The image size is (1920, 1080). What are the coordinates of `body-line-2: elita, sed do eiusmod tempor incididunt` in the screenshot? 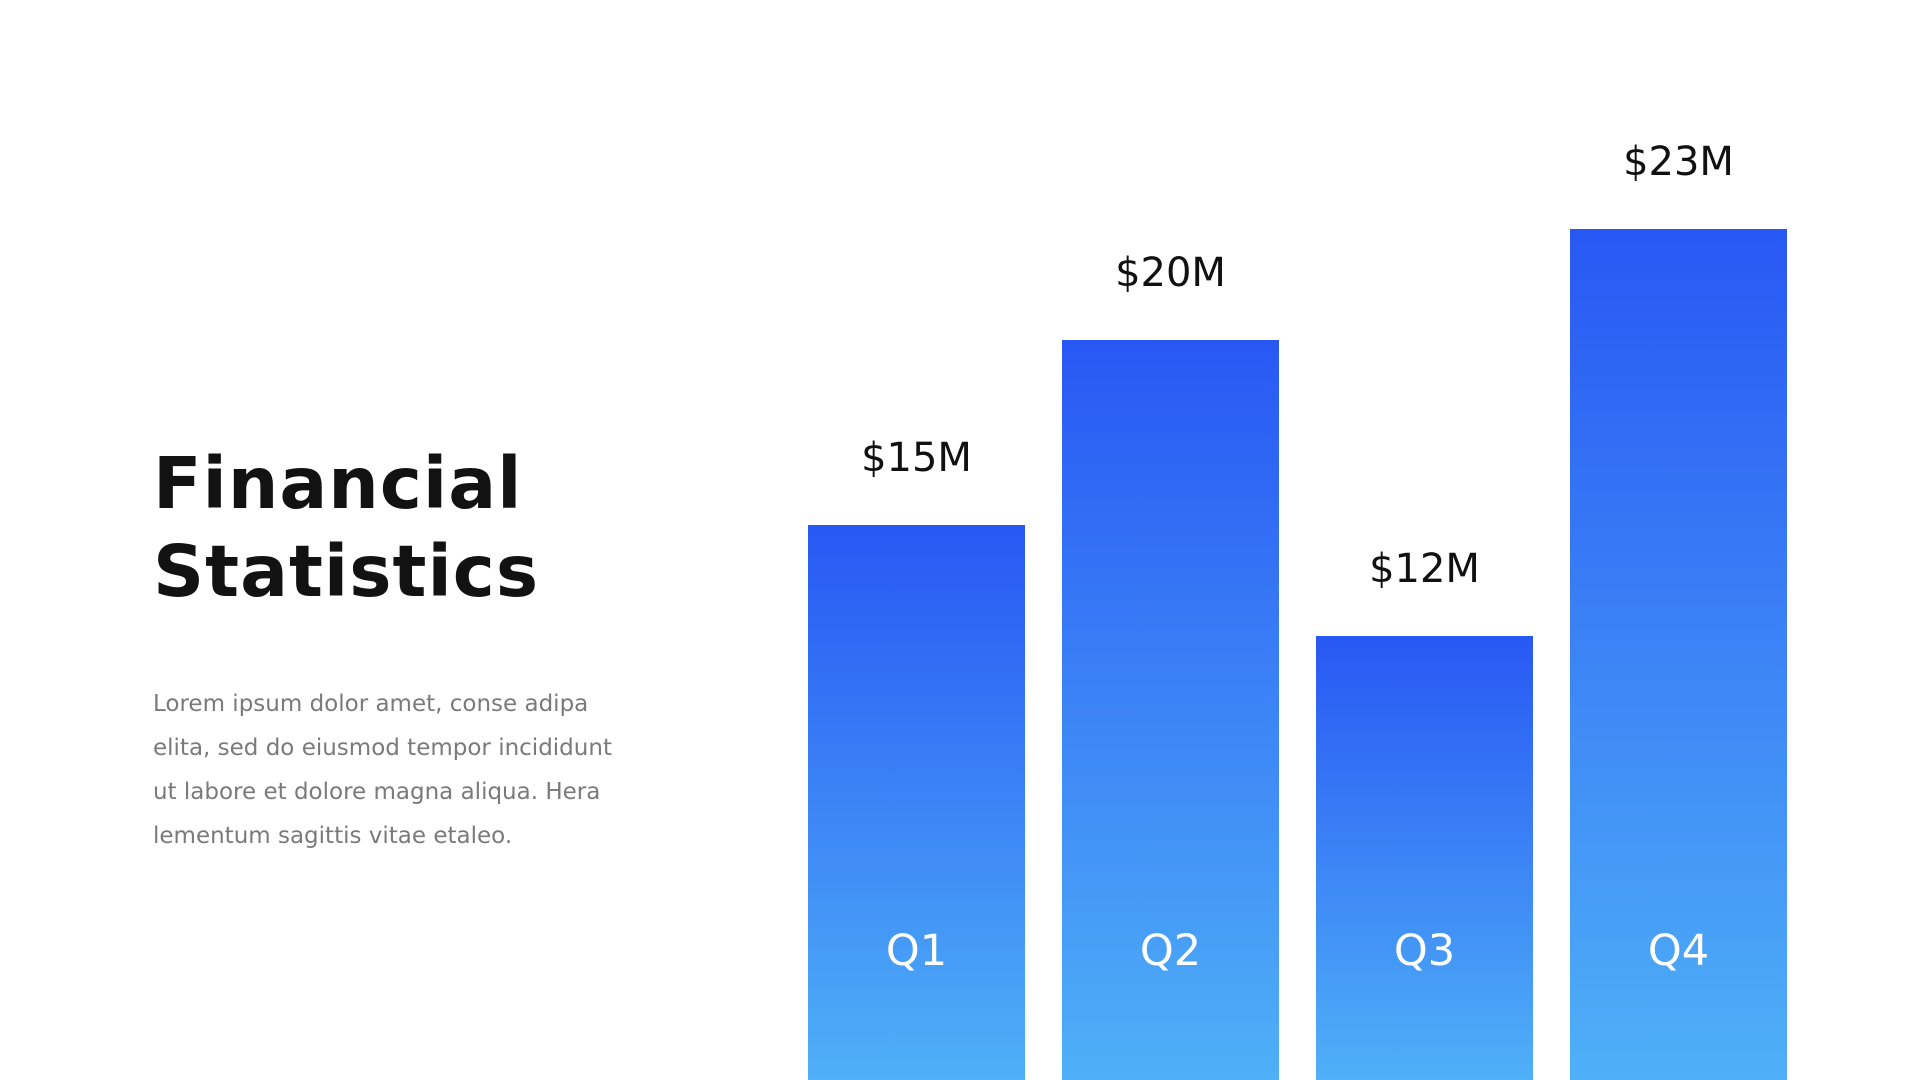 It's located at (382, 748).